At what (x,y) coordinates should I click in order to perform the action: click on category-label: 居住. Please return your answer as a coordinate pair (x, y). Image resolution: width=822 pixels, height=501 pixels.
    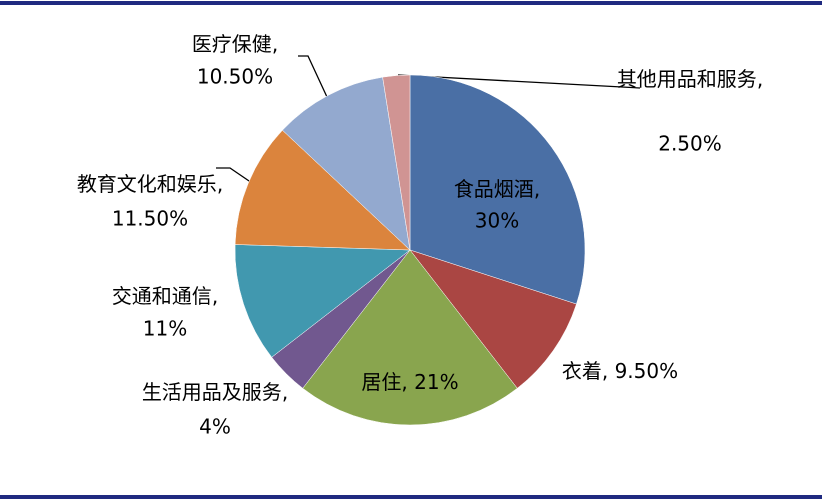
    Looking at the image, I should click on (381, 382).